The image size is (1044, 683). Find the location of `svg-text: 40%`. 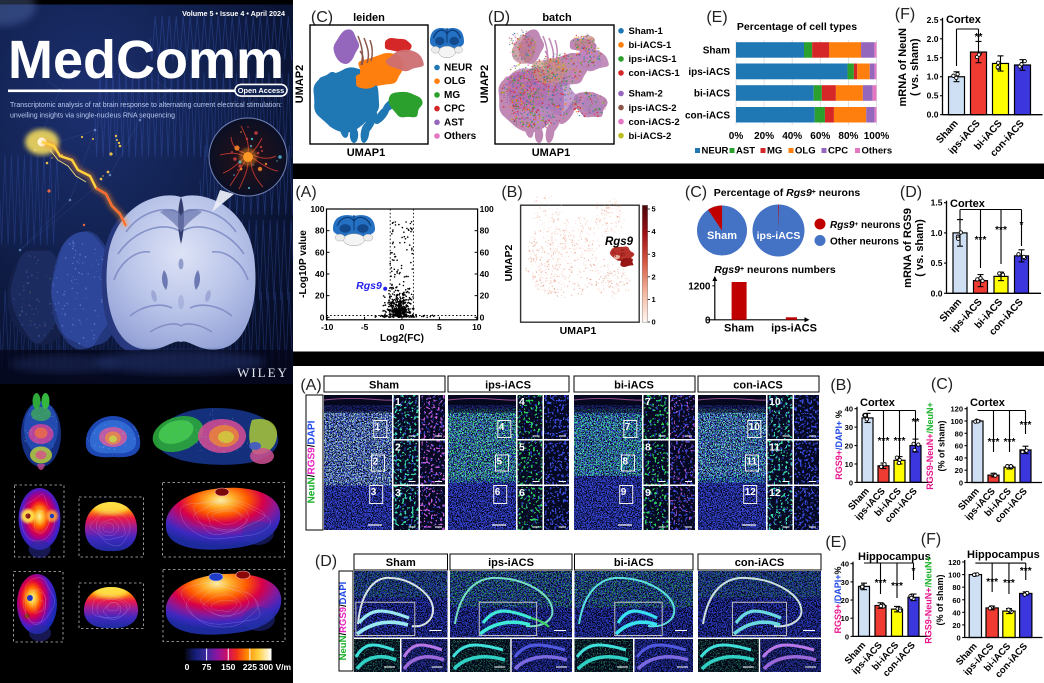

svg-text: 40% is located at coordinates (792, 136).